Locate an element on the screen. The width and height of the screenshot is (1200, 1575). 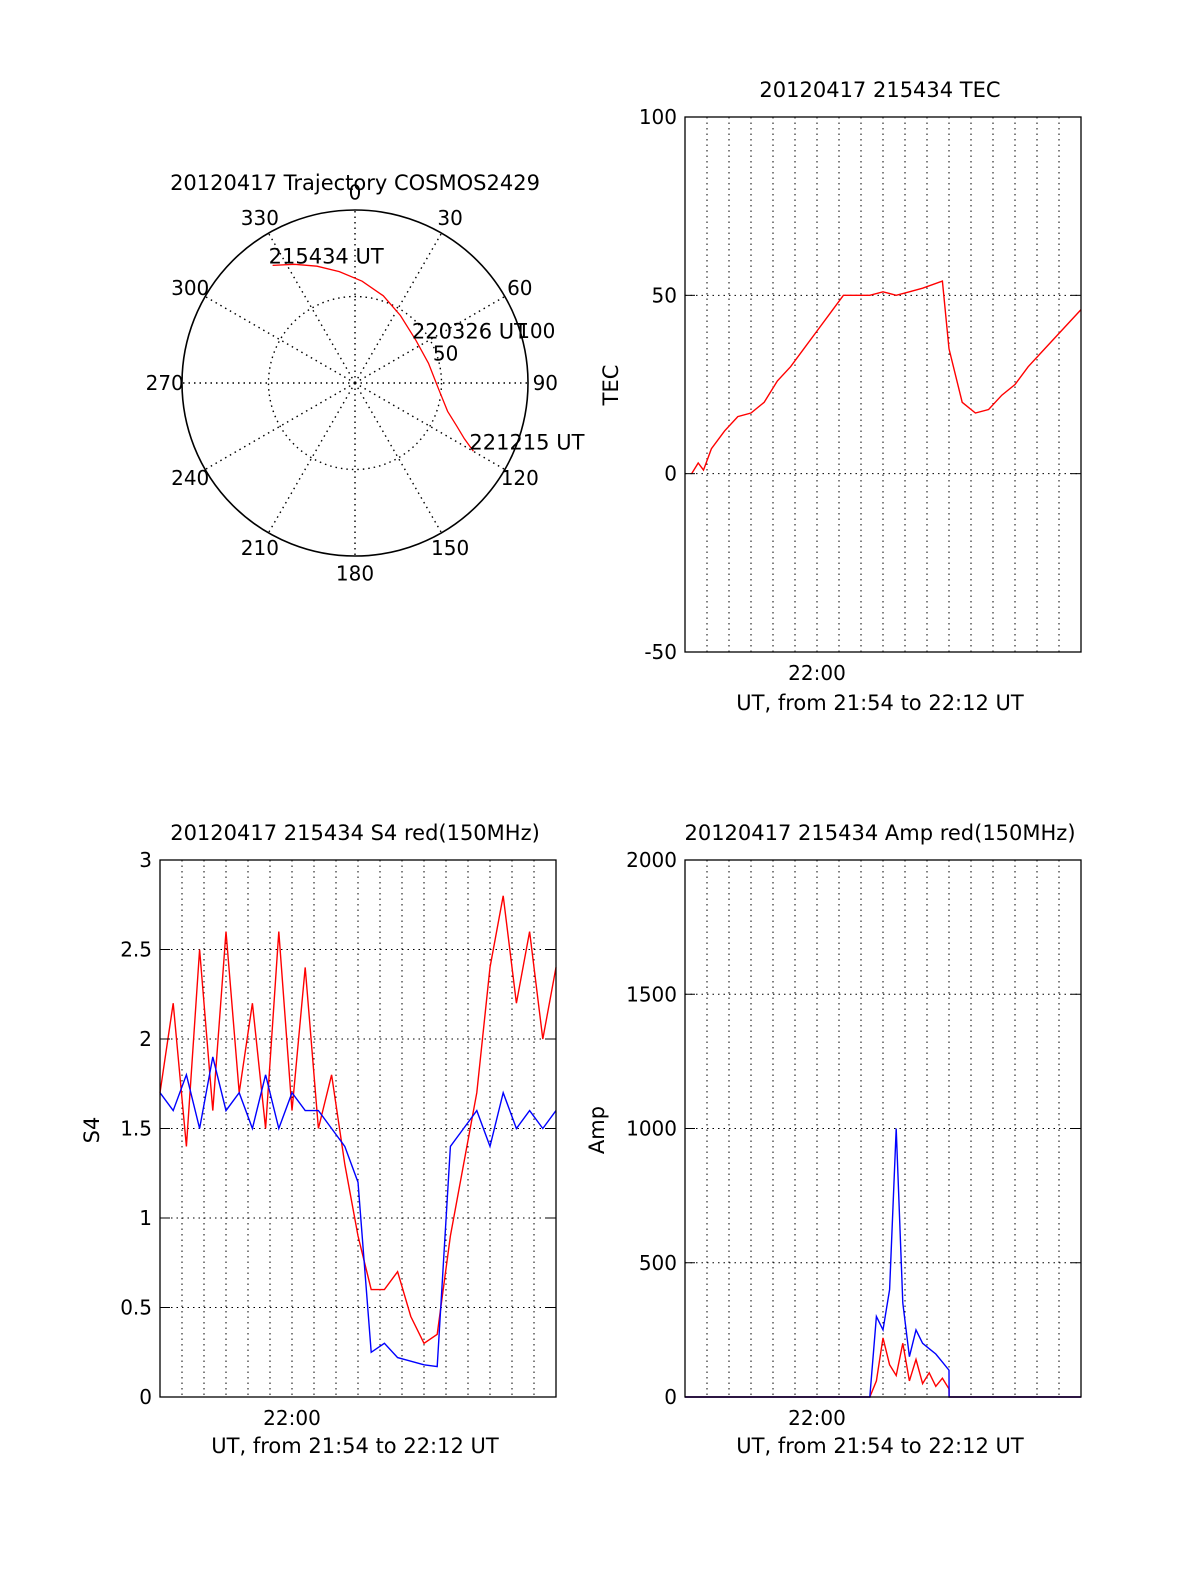
polar-azimuth-label-1: 30 is located at coordinates (449, 218).